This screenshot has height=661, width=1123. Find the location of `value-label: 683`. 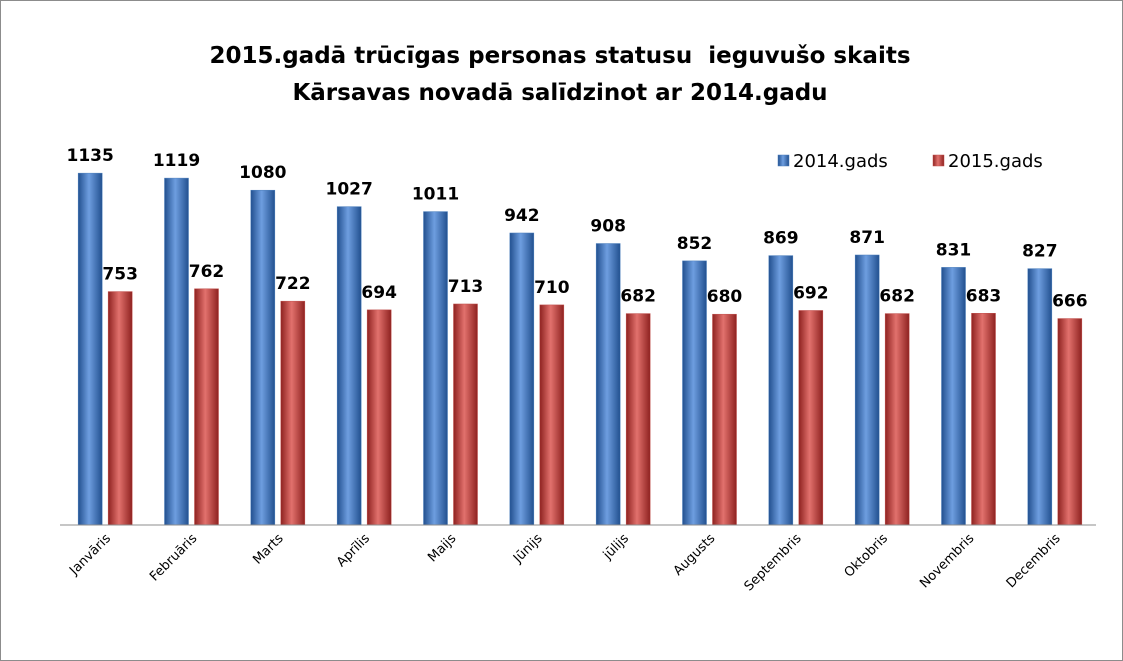

value-label: 683 is located at coordinates (984, 296).